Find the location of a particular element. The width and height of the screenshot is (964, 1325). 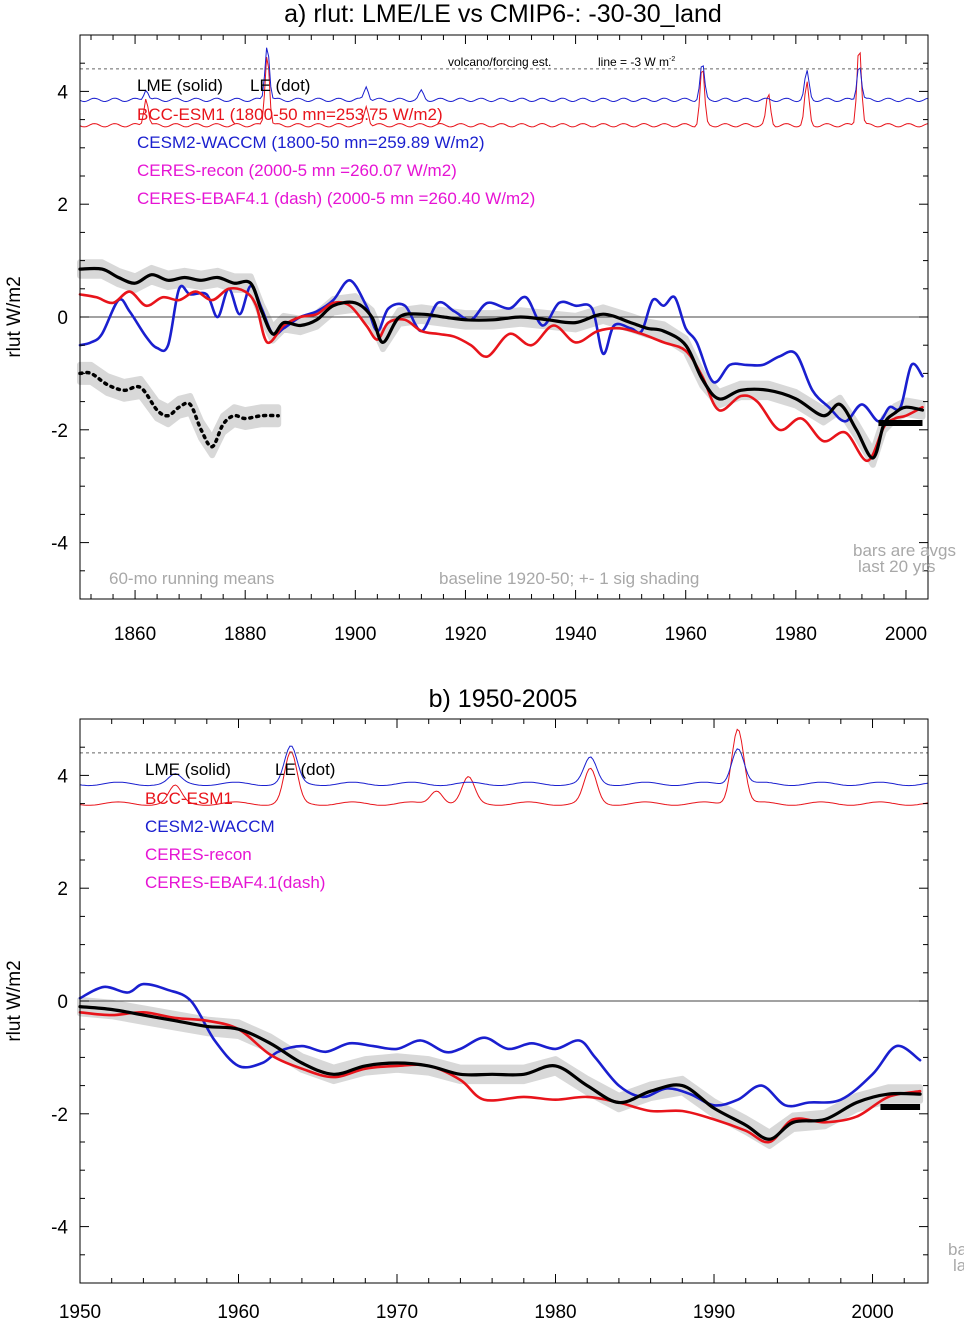

legend-cesm2: CESM2-WACCM (1800-50 mn=259.89 W/m2) is located at coordinates (311, 142).